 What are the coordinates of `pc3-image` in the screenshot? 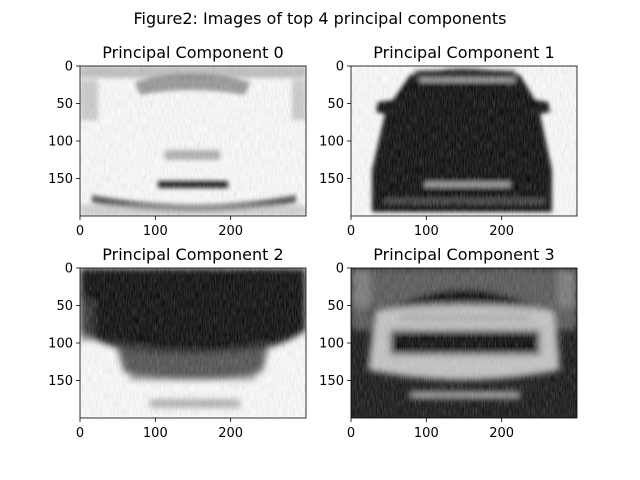 It's located at (464, 343).